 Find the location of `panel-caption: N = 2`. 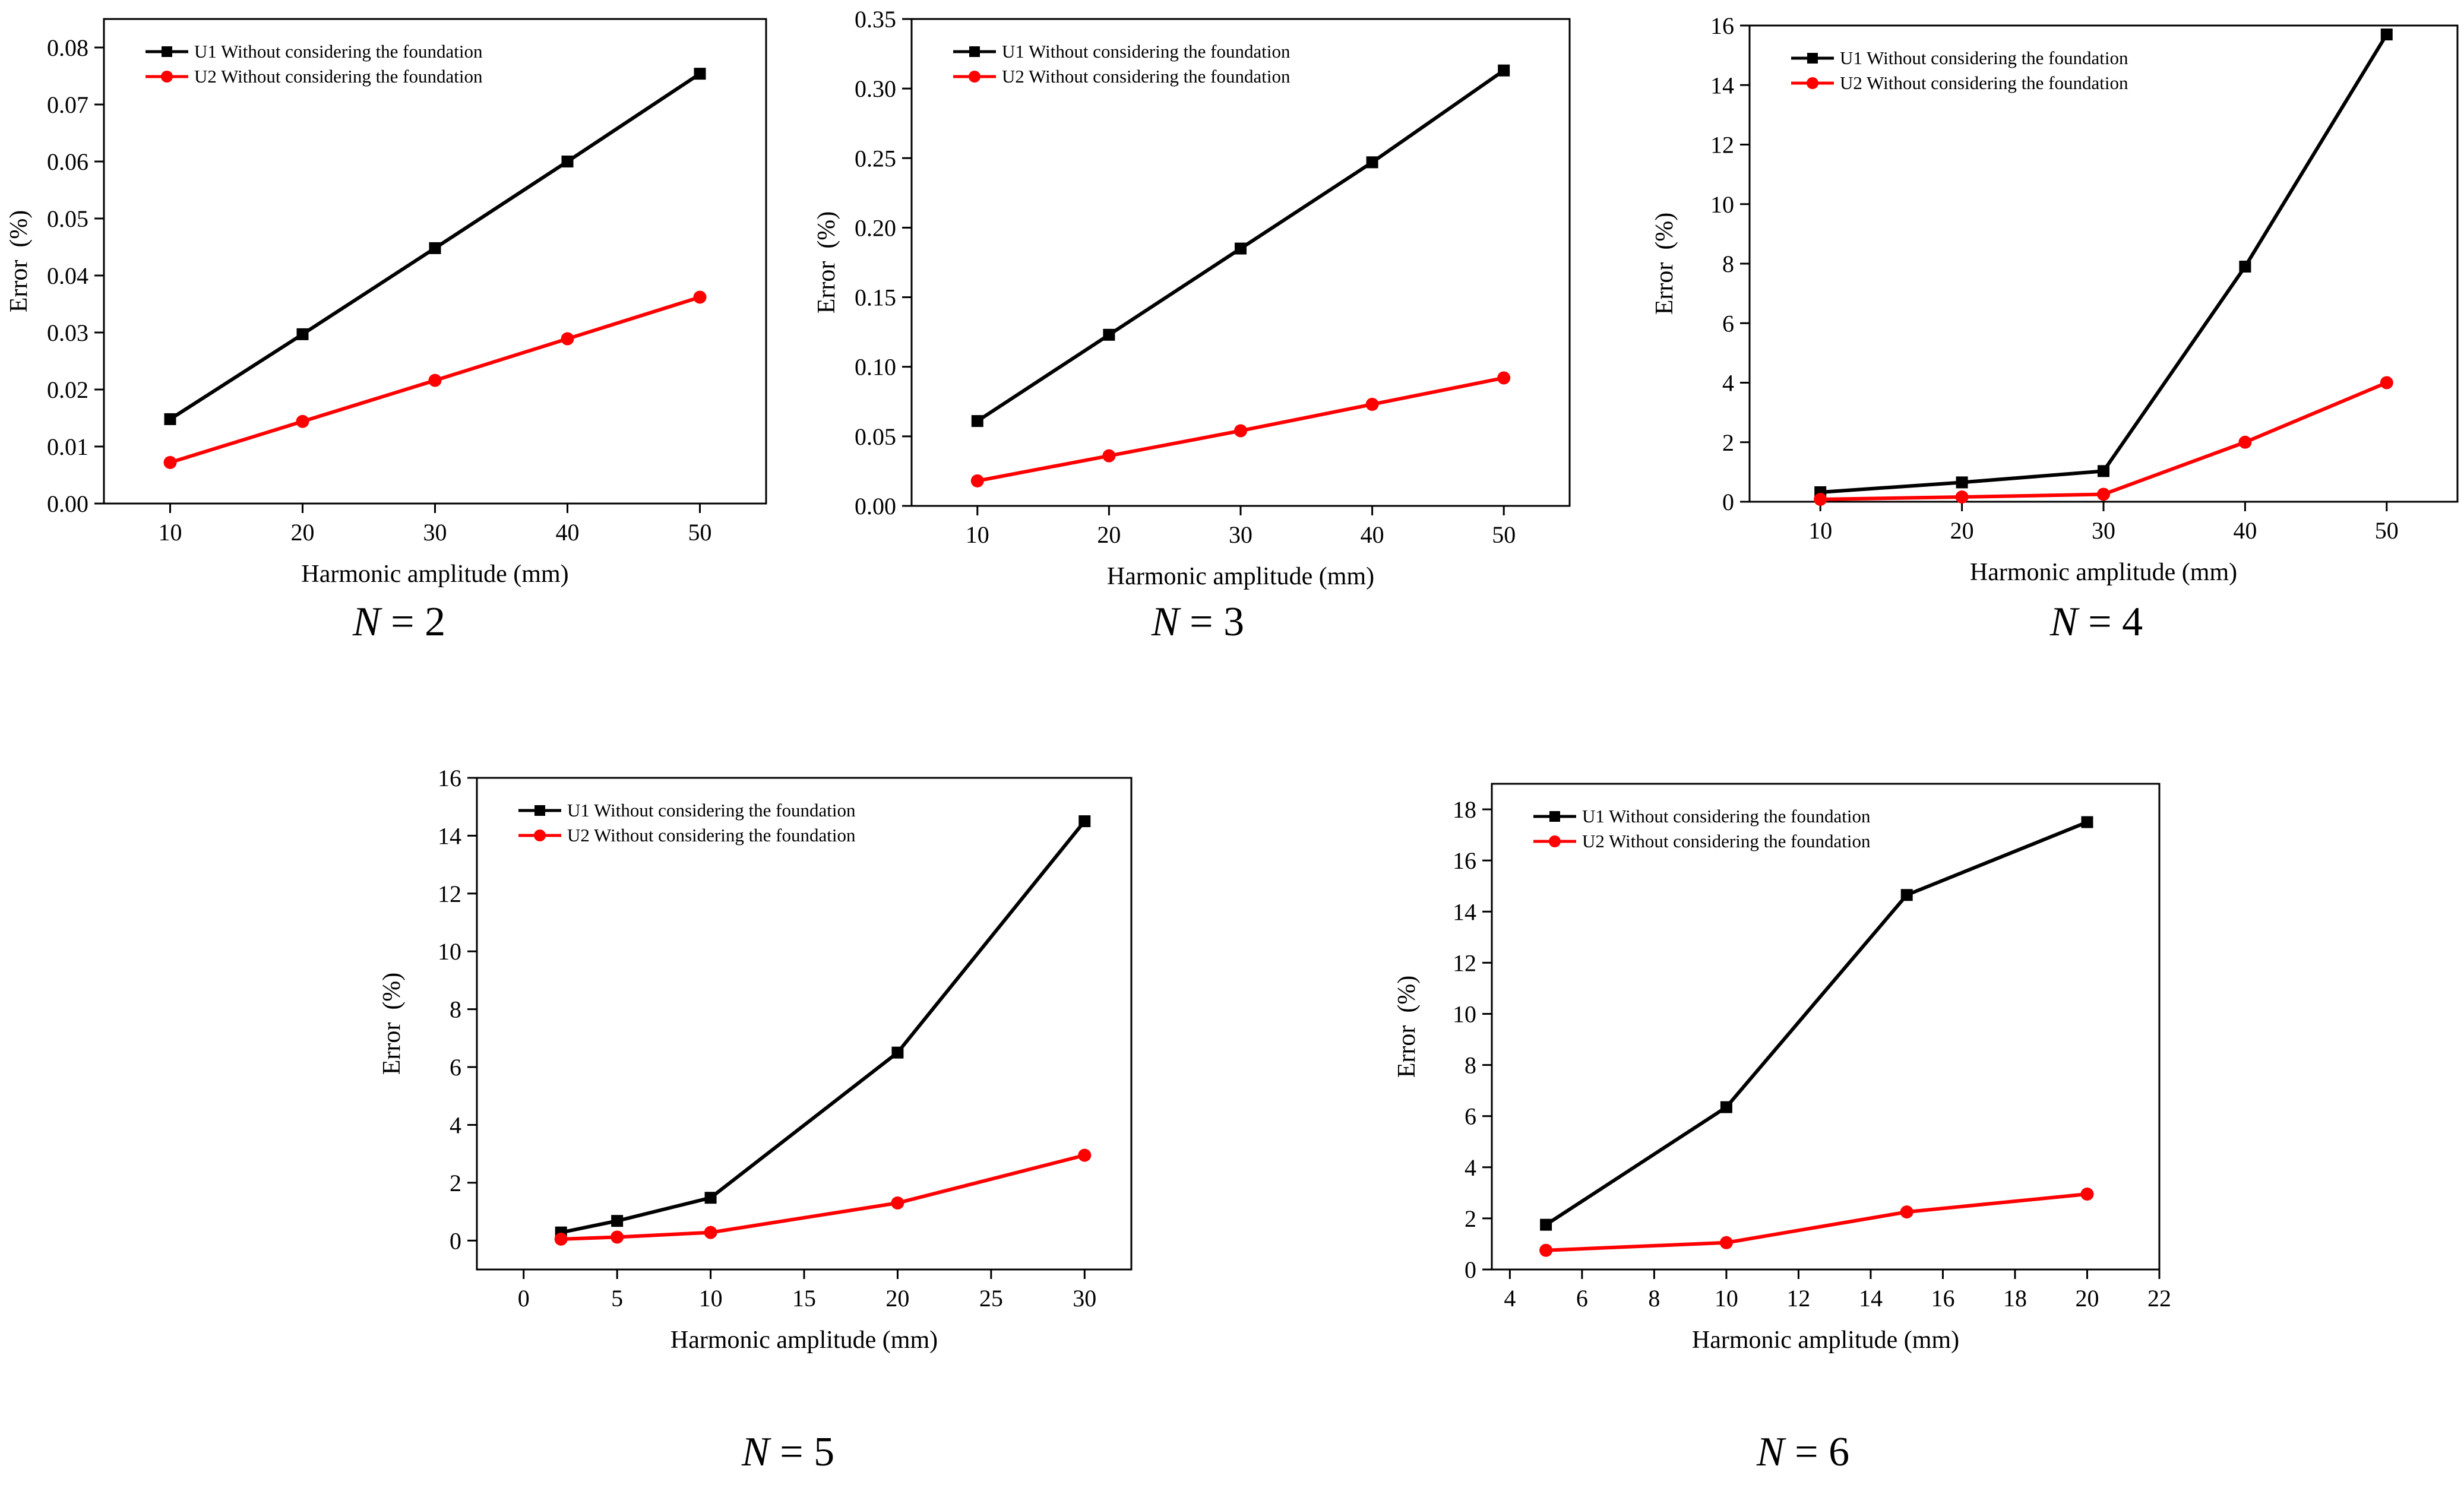

panel-caption: N = 2 is located at coordinates (398, 622).